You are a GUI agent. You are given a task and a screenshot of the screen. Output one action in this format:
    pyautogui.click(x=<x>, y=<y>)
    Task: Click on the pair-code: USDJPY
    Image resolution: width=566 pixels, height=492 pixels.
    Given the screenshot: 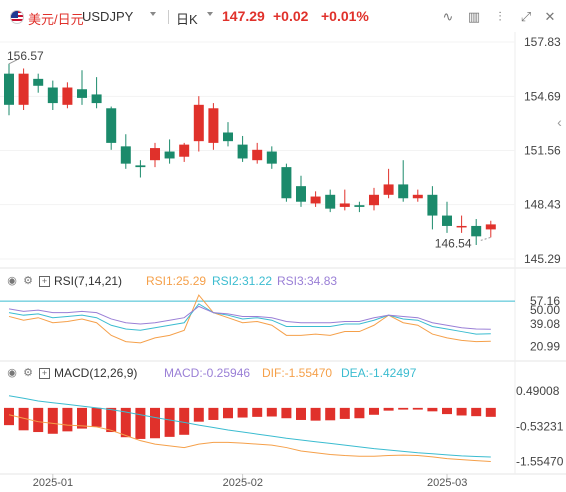 What is the action you would take?
    pyautogui.click(x=108, y=16)
    